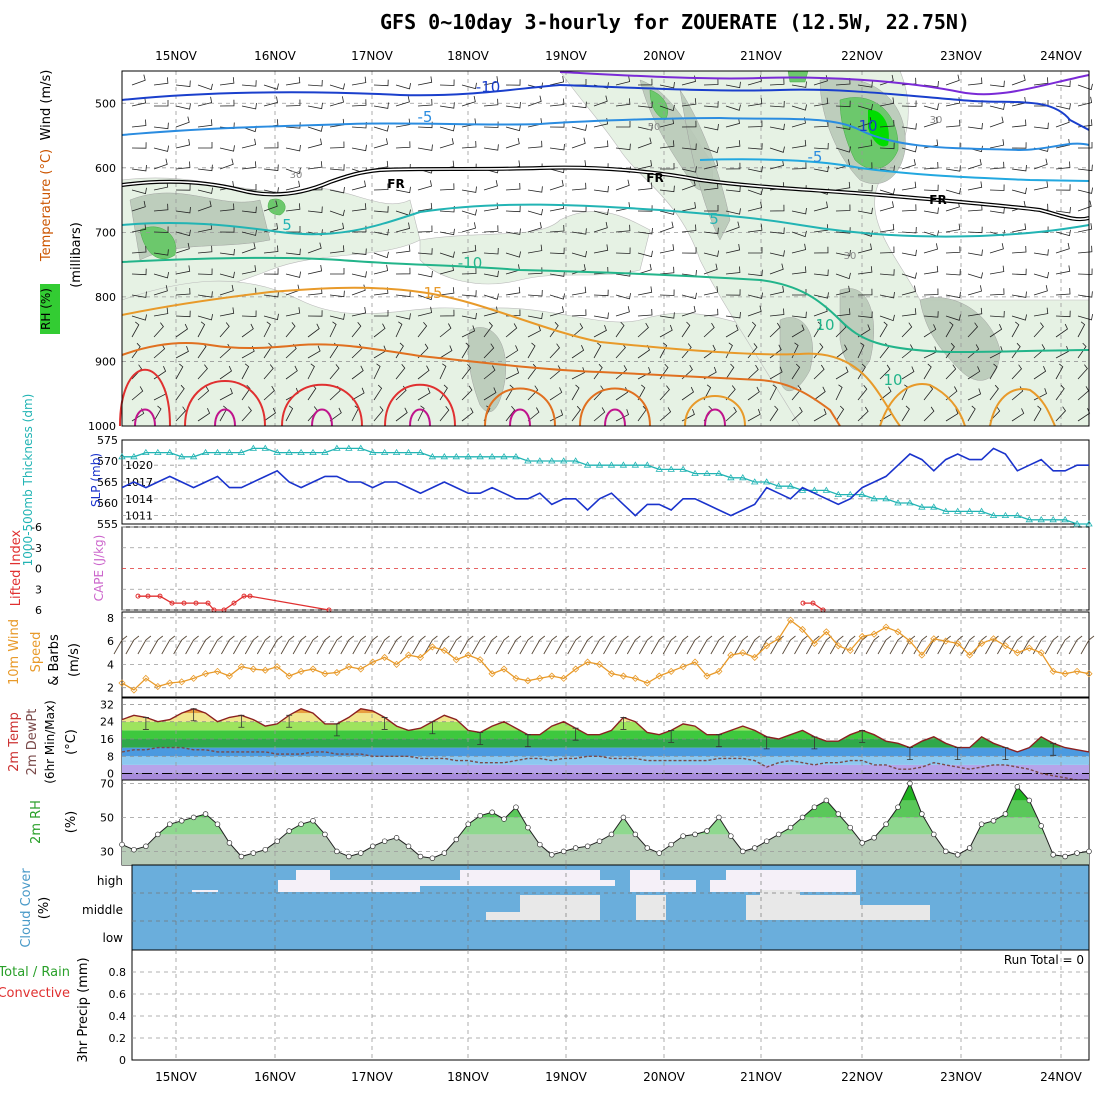 This screenshot has width=1100, height=1100. Describe the element at coordinates (83, 1009) in the screenshot. I see `precip-ylabel: 3hr Precip (mm)` at that location.